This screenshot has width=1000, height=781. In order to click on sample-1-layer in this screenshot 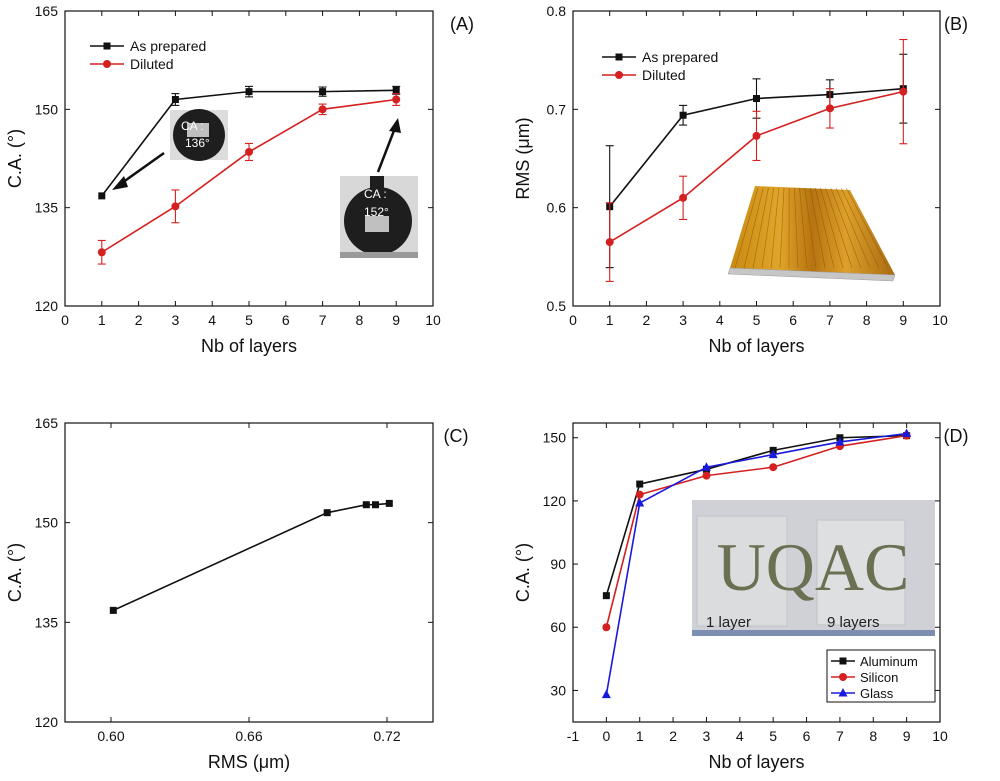, I will do `click(742, 571)`.